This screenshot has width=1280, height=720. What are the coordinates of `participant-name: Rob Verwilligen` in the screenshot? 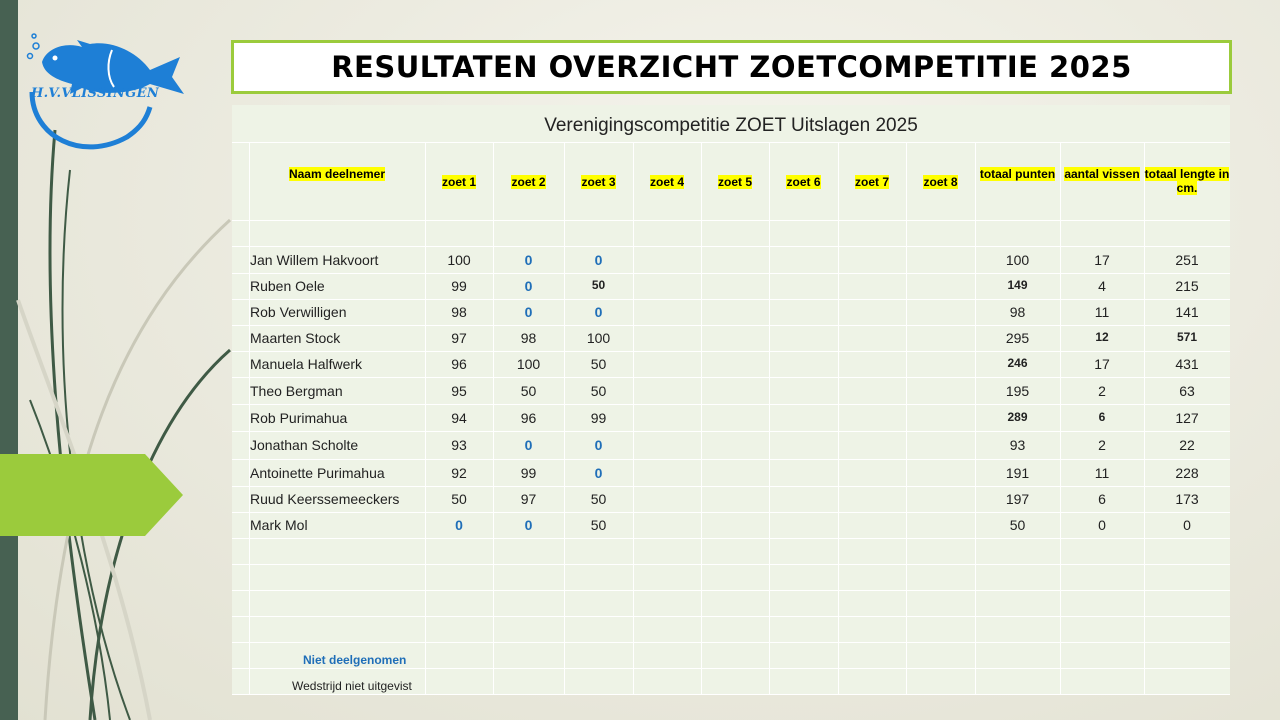 It's located at (298, 312).